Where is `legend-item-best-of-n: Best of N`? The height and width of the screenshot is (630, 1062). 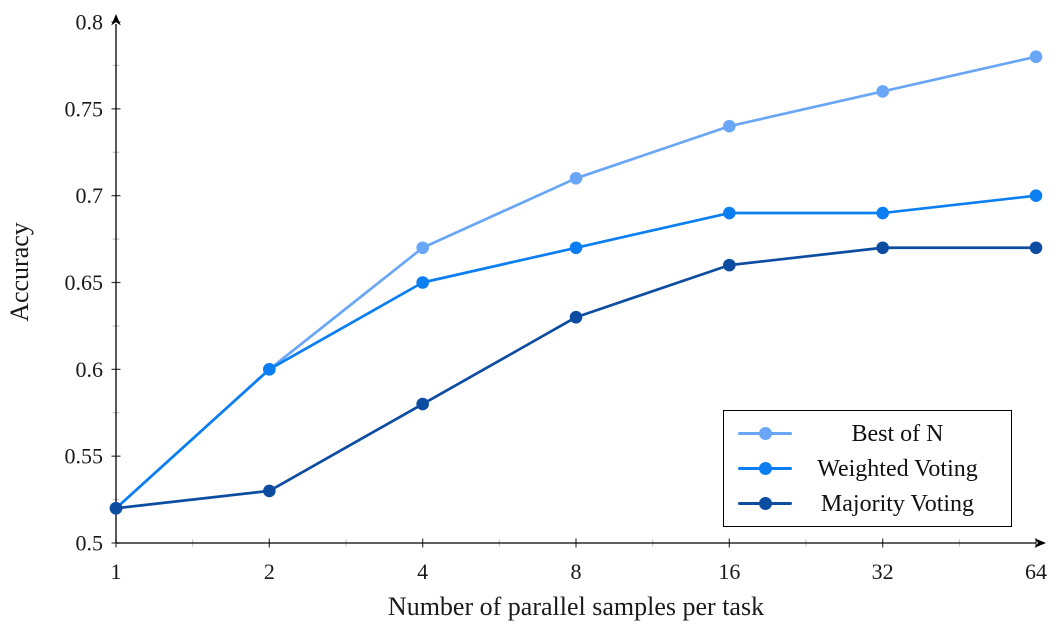 legend-item-best-of-n: Best of N is located at coordinates (865, 433).